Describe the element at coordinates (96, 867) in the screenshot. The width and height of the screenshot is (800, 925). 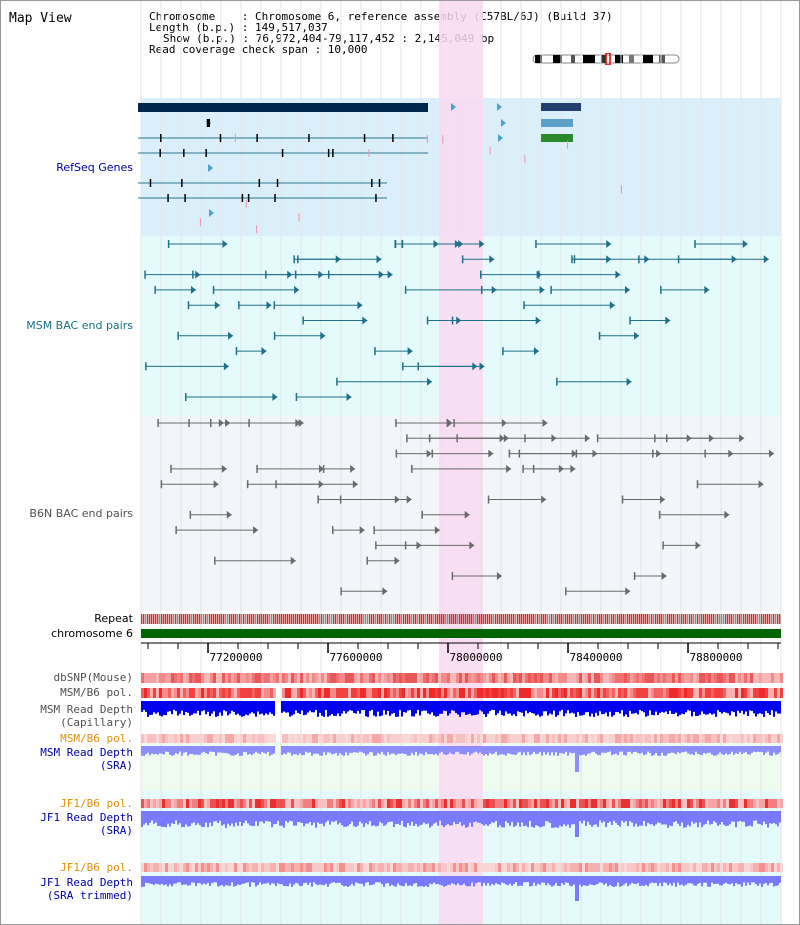
I see `jf1-b6-pol-2-label: JF1/B6 pol.` at that location.